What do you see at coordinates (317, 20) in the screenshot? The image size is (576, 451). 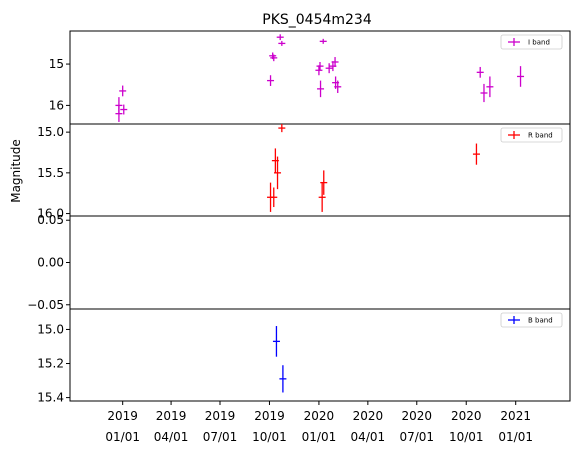 I see `chart-title: PKS_0454m234` at bounding box center [317, 20].